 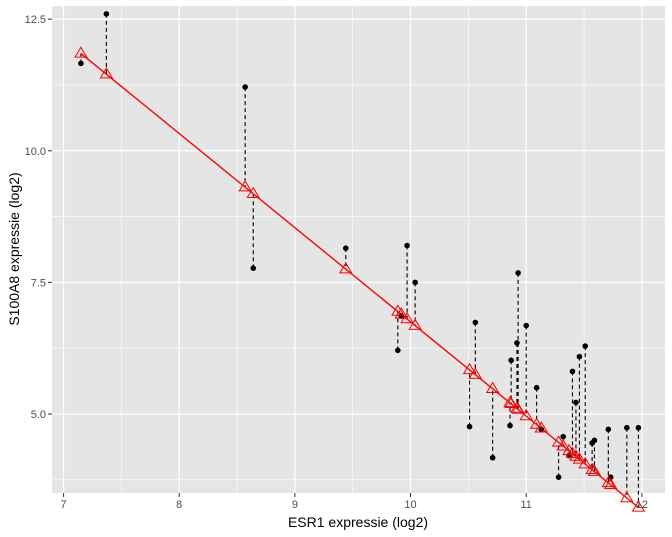 What do you see at coordinates (358, 522) in the screenshot?
I see `x-axis-title: ESR1 expressie (log2)` at bounding box center [358, 522].